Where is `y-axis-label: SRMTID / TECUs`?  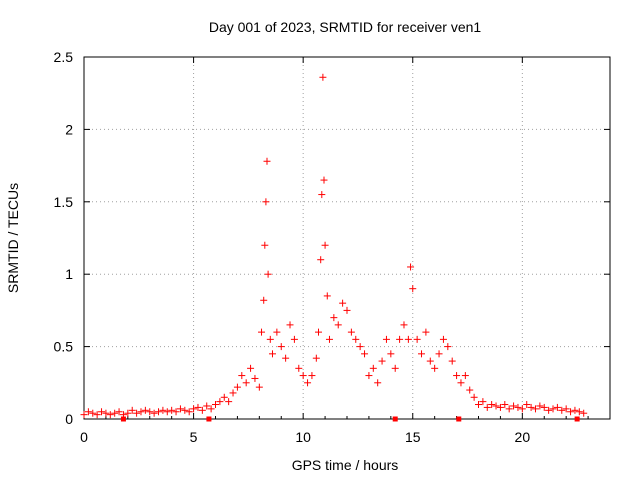 y-axis-label: SRMTID / TECUs is located at coordinates (13, 238).